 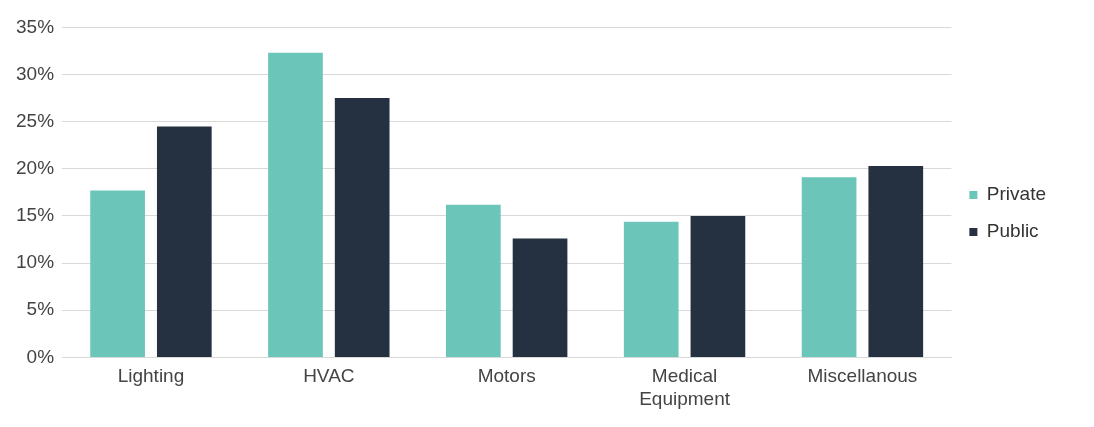 What do you see at coordinates (35, 215) in the screenshot?
I see `y-tick-label: 15%` at bounding box center [35, 215].